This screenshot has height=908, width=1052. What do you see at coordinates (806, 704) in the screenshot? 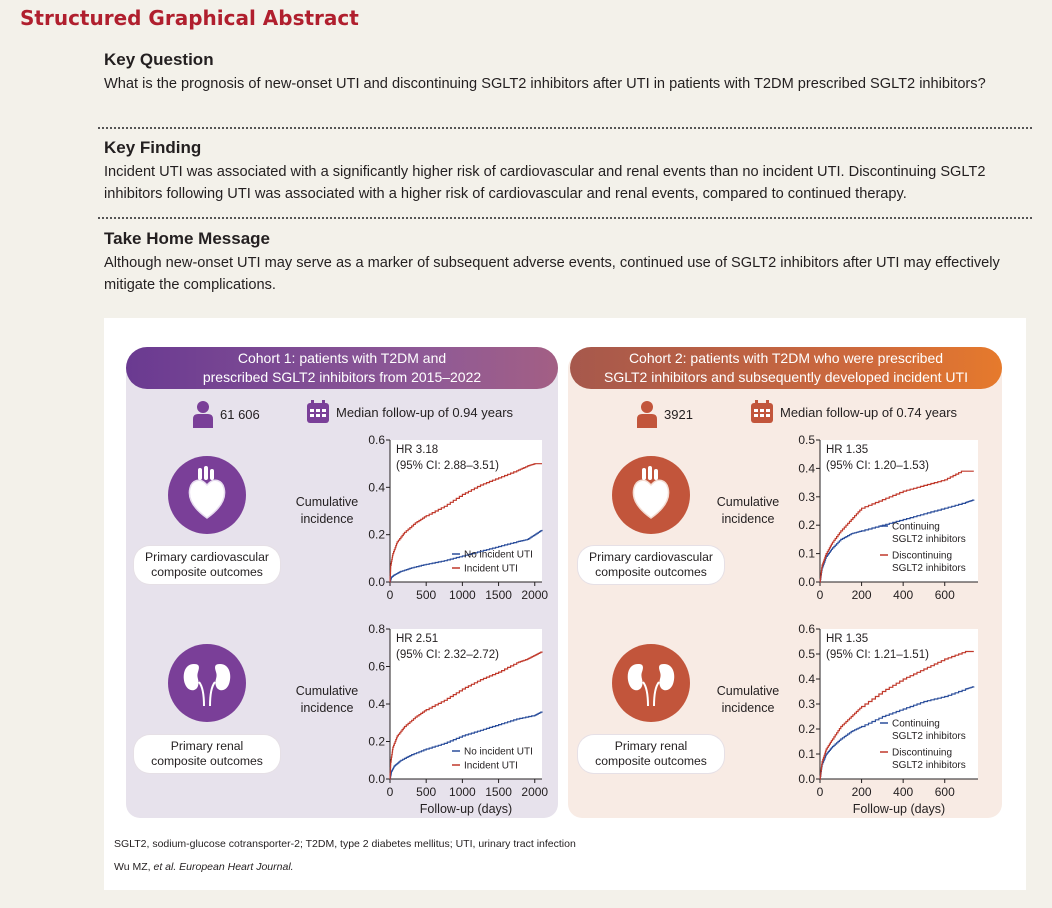
I see `y-tick-label: 0.3` at bounding box center [806, 704].